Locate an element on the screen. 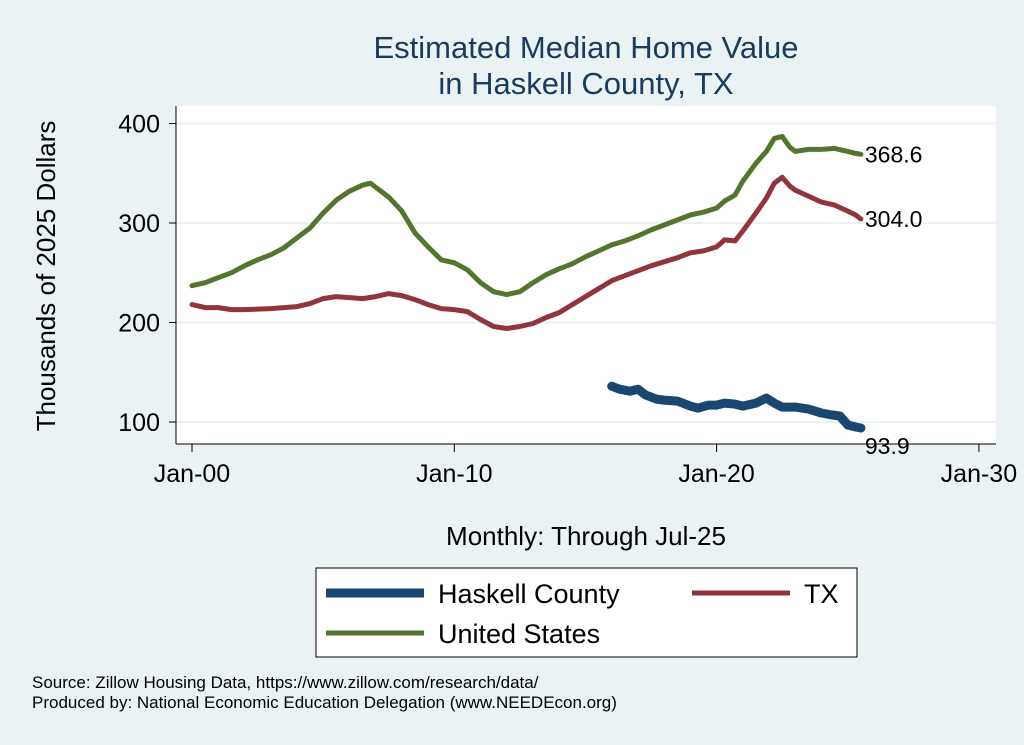  legend: Haskell County TX United States is located at coordinates (586, 612).